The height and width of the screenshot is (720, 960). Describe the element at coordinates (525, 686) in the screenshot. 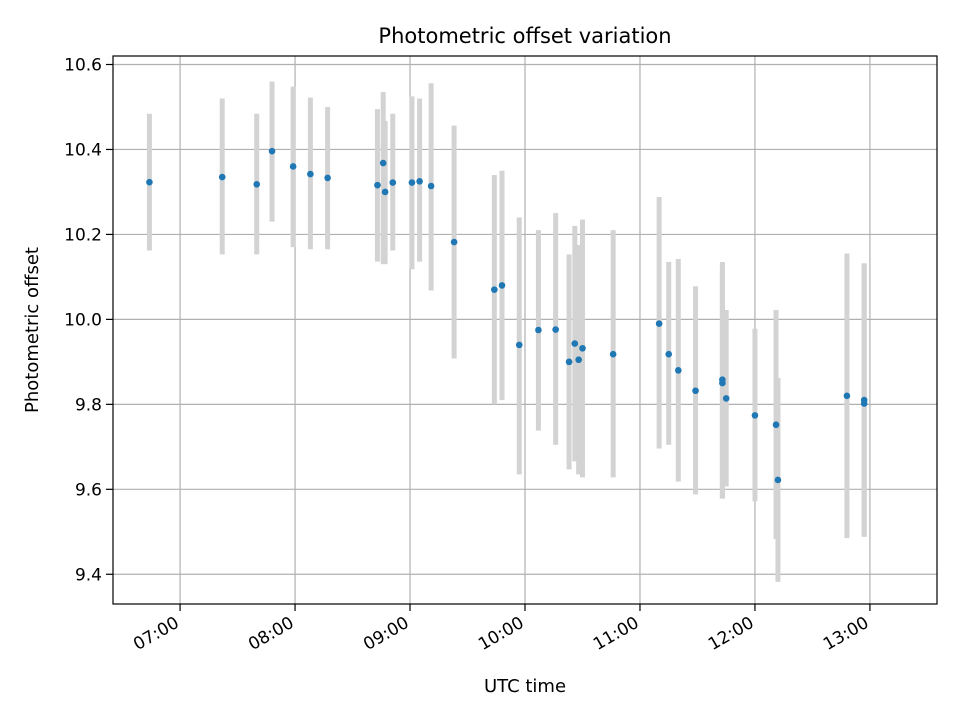

I see `x-axis-label: UTC time` at that location.